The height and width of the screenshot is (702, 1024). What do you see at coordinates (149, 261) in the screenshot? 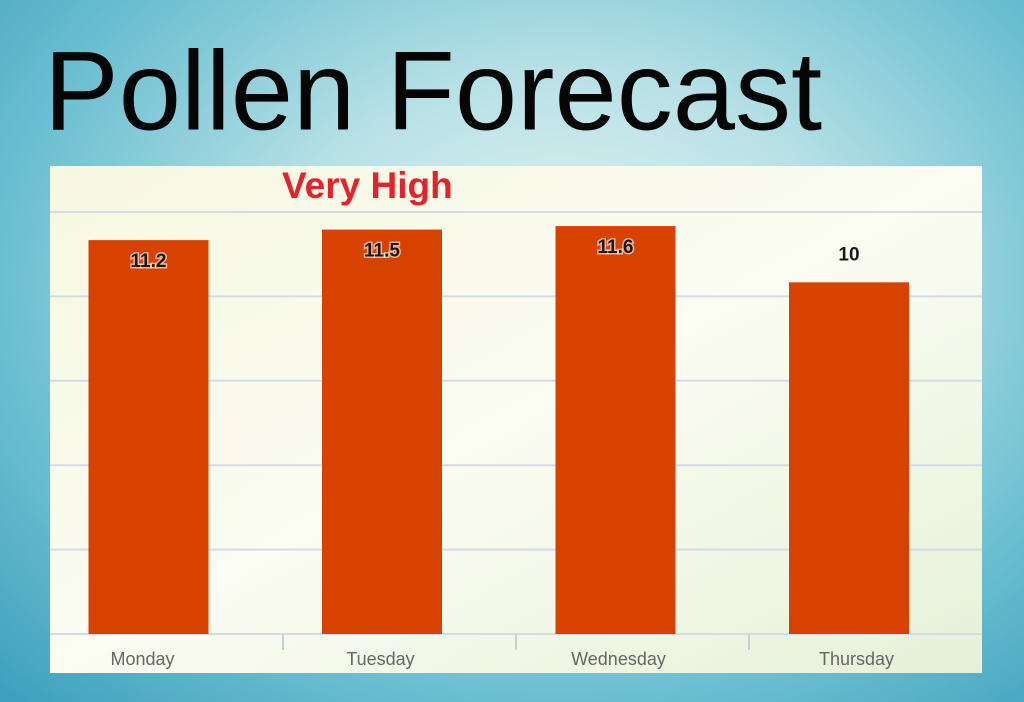
I see `value-label: 11.2` at bounding box center [149, 261].